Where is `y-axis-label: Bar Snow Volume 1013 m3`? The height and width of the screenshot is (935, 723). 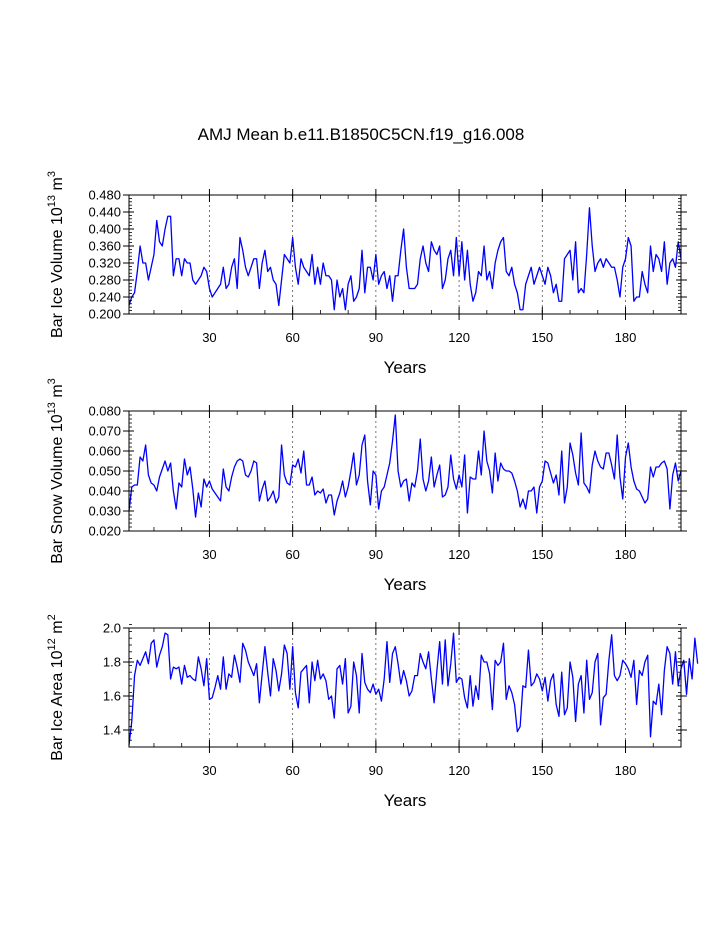
y-axis-label: Bar Snow Volume 1013 m3 is located at coordinates (56, 471).